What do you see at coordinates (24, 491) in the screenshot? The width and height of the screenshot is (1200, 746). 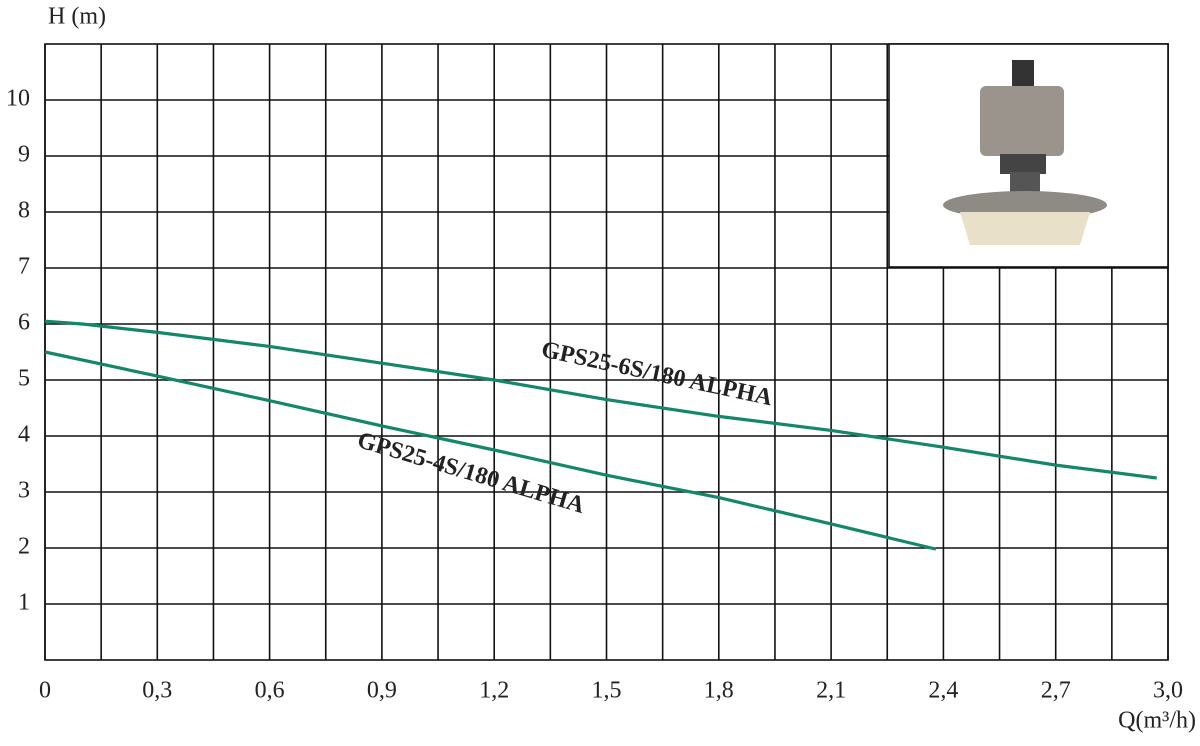 I see `y-tick-label: 3` at bounding box center [24, 491].